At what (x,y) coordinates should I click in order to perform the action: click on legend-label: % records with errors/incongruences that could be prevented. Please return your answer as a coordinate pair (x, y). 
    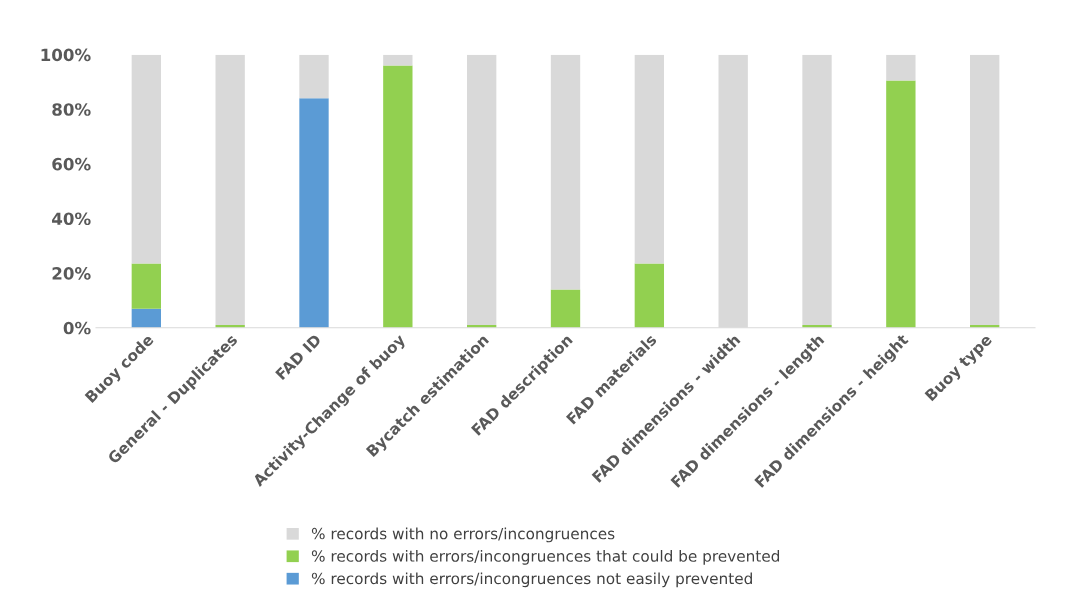
    Looking at the image, I should click on (545, 557).